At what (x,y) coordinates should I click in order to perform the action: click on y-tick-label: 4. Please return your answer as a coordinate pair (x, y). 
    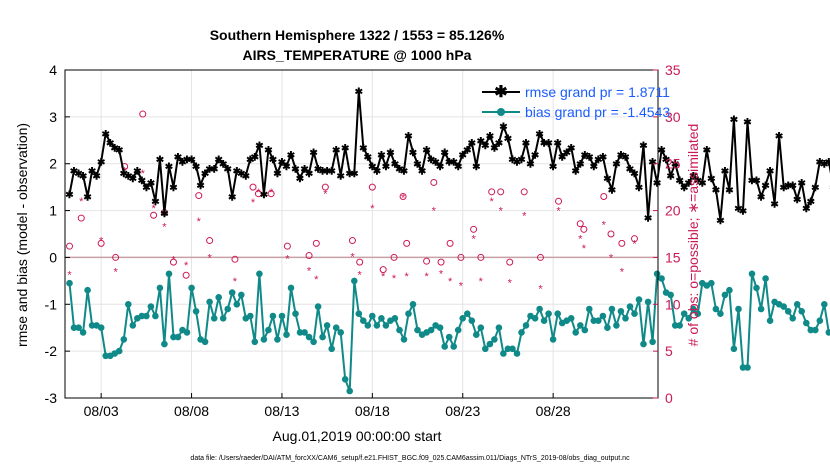
    Looking at the image, I should click on (53, 70).